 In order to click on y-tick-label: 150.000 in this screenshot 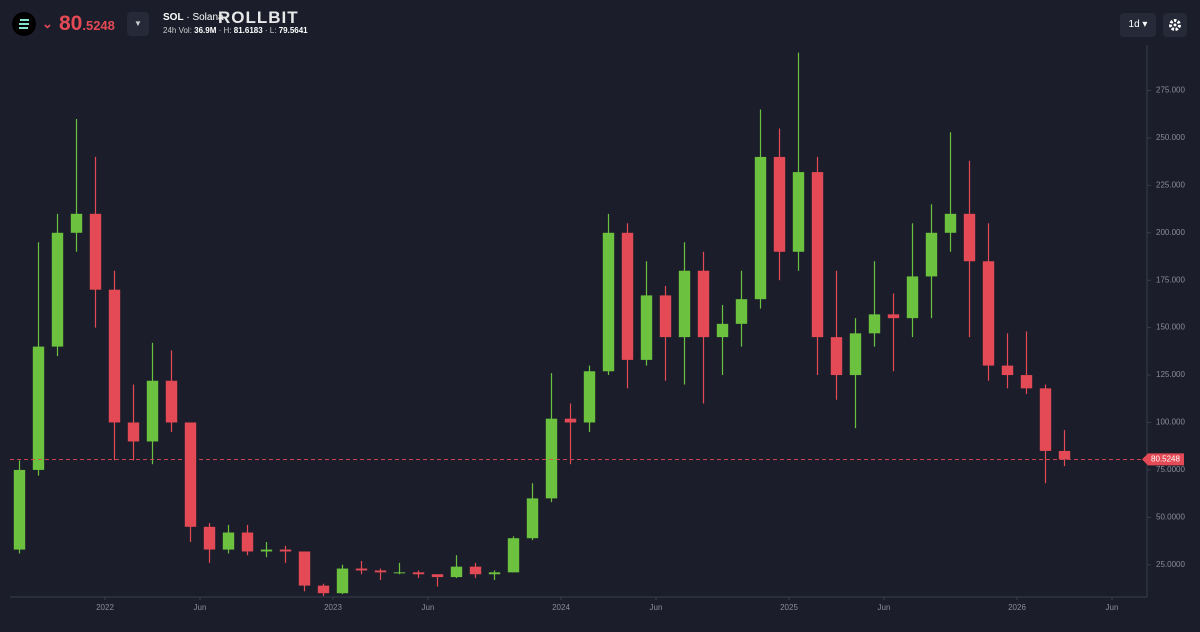, I will do `click(1170, 327)`.